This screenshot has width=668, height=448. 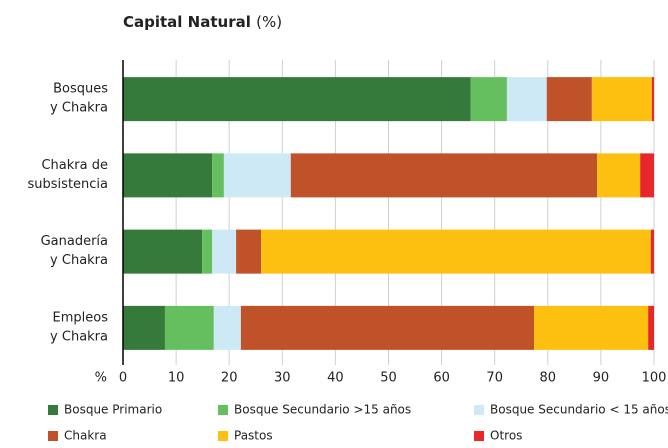 What do you see at coordinates (113, 410) in the screenshot?
I see `legend-label: Bosque Primario` at bounding box center [113, 410].